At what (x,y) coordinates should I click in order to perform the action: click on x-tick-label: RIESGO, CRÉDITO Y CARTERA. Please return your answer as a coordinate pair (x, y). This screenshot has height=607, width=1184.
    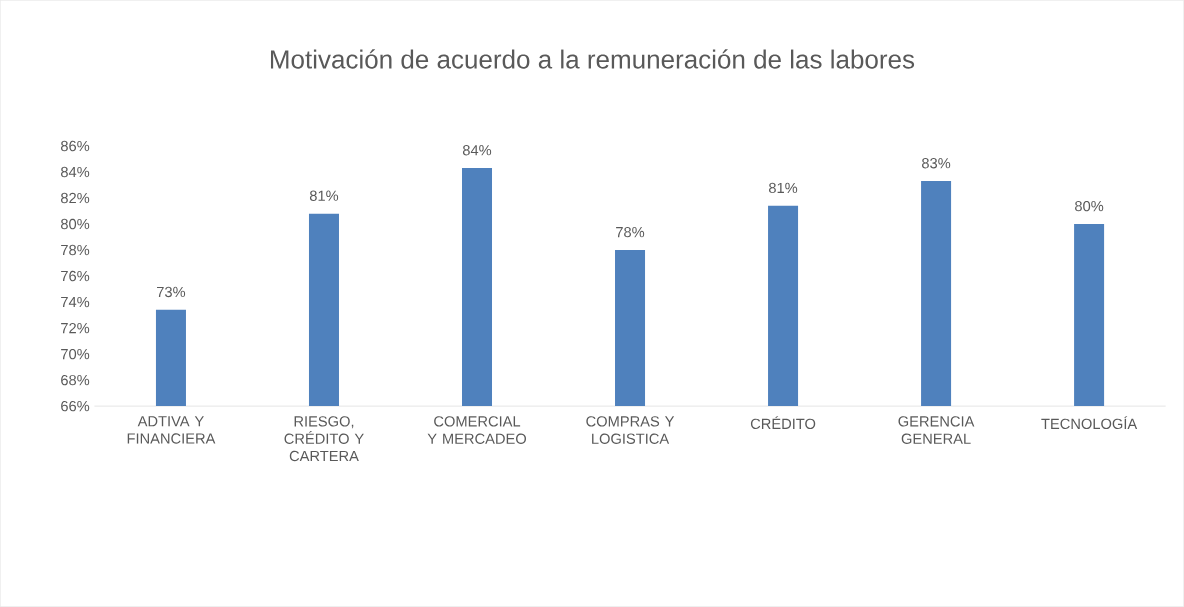
    Looking at the image, I should click on (324, 439).